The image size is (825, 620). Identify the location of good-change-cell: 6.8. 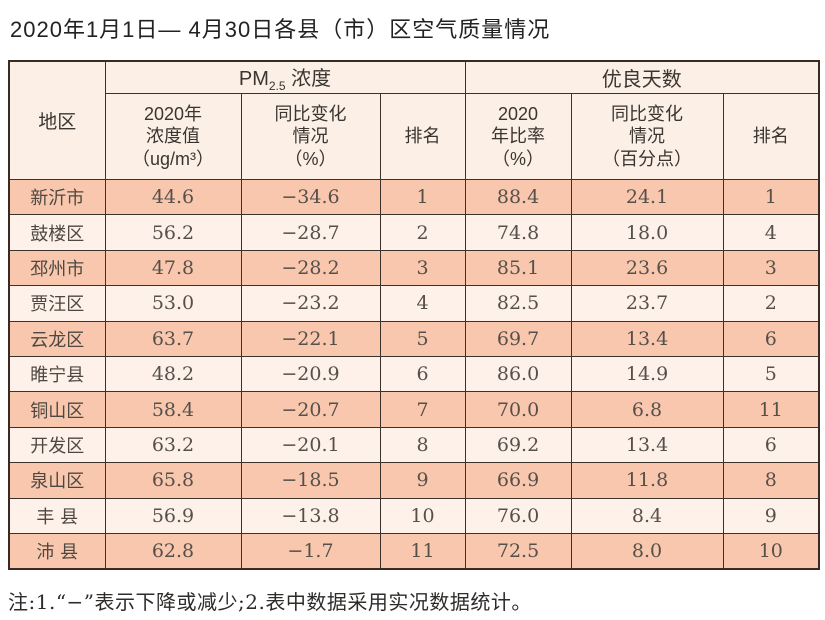
(647, 409).